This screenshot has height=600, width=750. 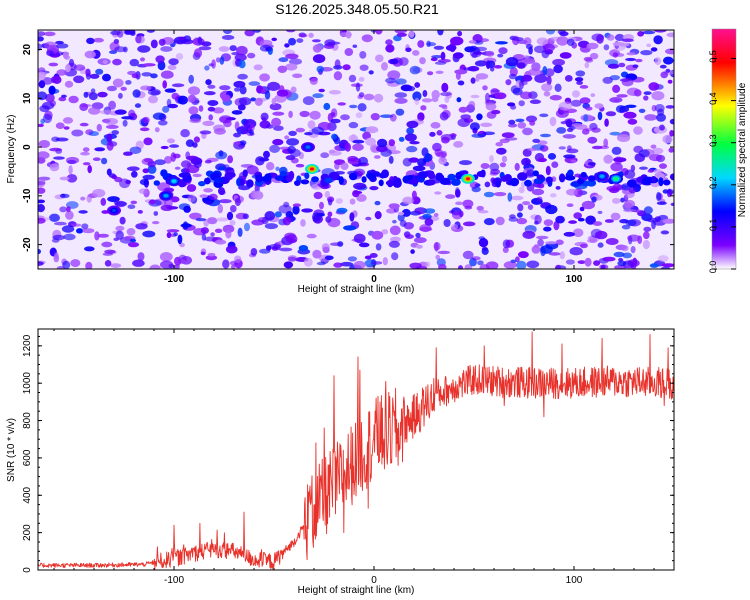 What do you see at coordinates (713, 56) in the screenshot?
I see `colorbar-tick-label: 0.5` at bounding box center [713, 56].